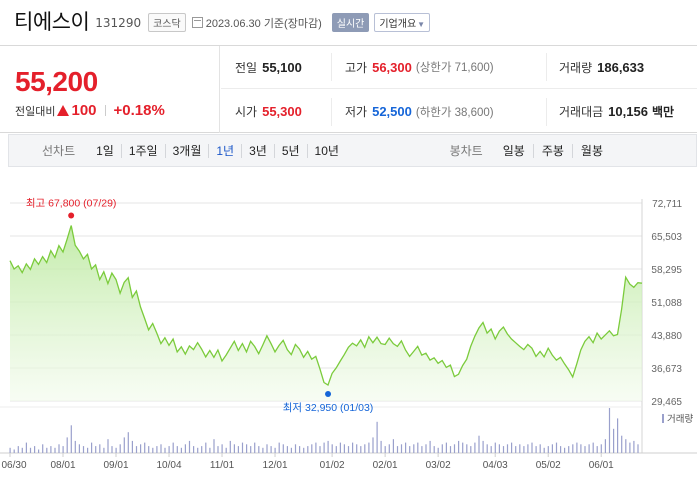 The width and height of the screenshot is (697, 484). What do you see at coordinates (326, 150) in the screenshot?
I see `period-tab: 10년` at bounding box center [326, 150].